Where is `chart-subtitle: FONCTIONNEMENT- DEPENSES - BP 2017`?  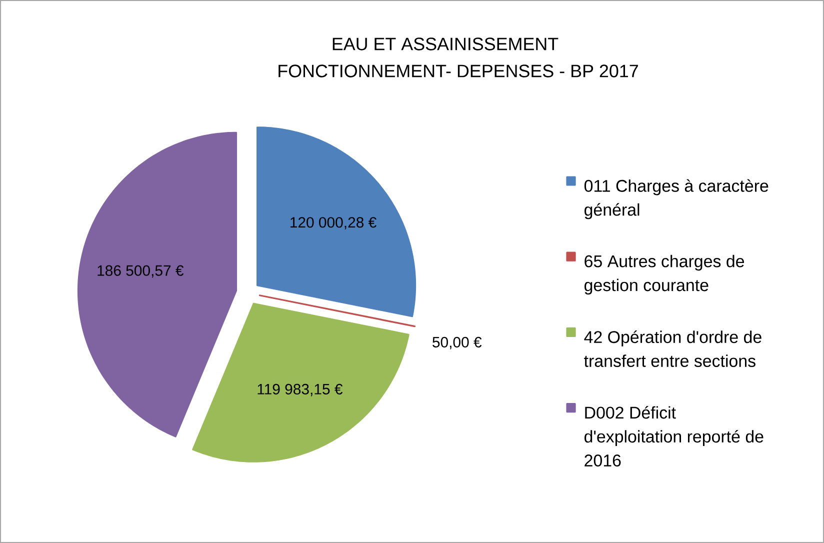 chart-subtitle: FONCTIONNEMENT- DEPENSES - BP 2017 is located at coordinates (458, 71).